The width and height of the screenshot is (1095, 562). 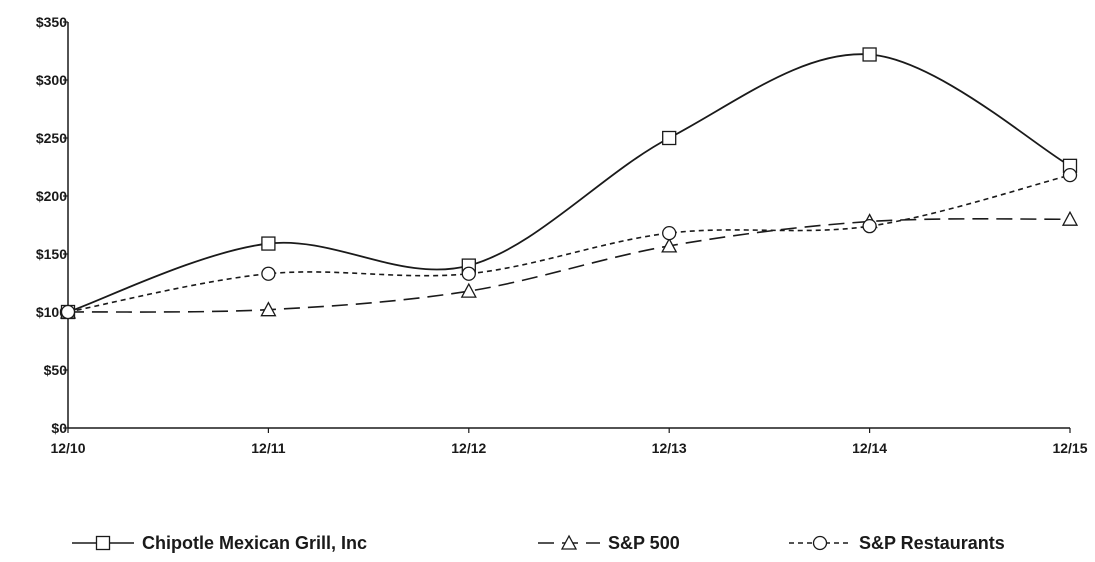 I want to click on legend-label-1: S&P 500, so click(x=644, y=543).